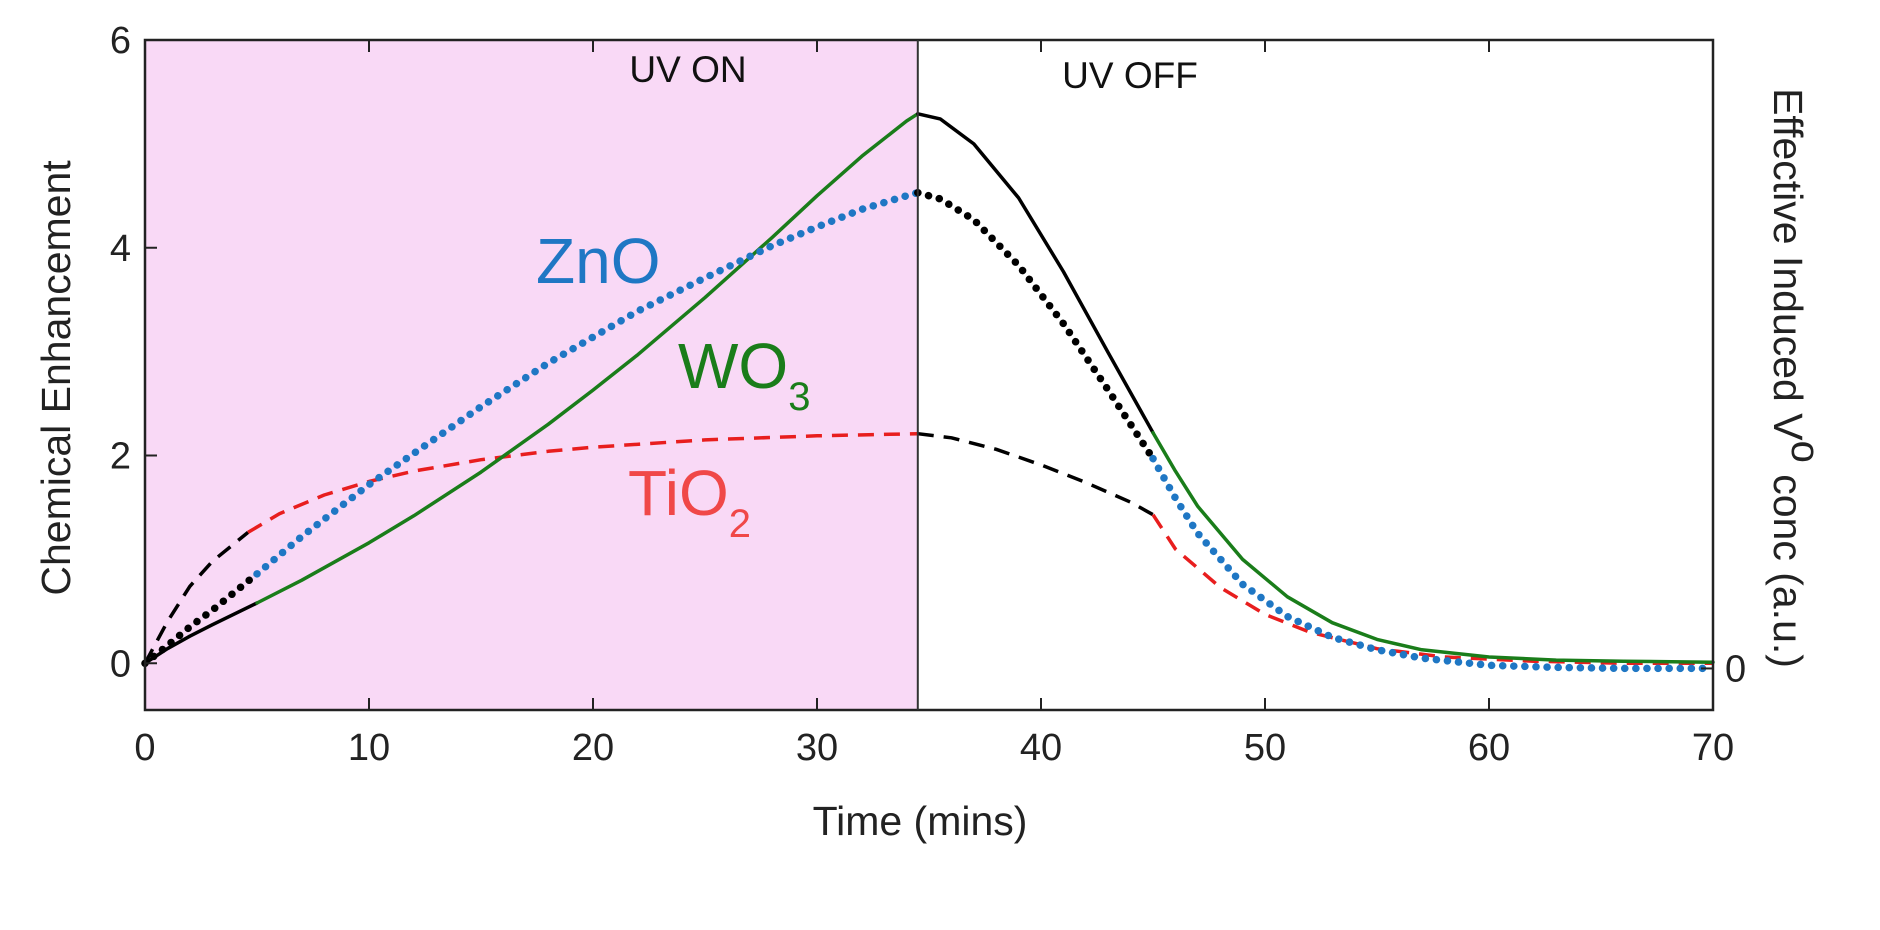  I want to click on tio2-label-main: TiO, so click(678, 493).